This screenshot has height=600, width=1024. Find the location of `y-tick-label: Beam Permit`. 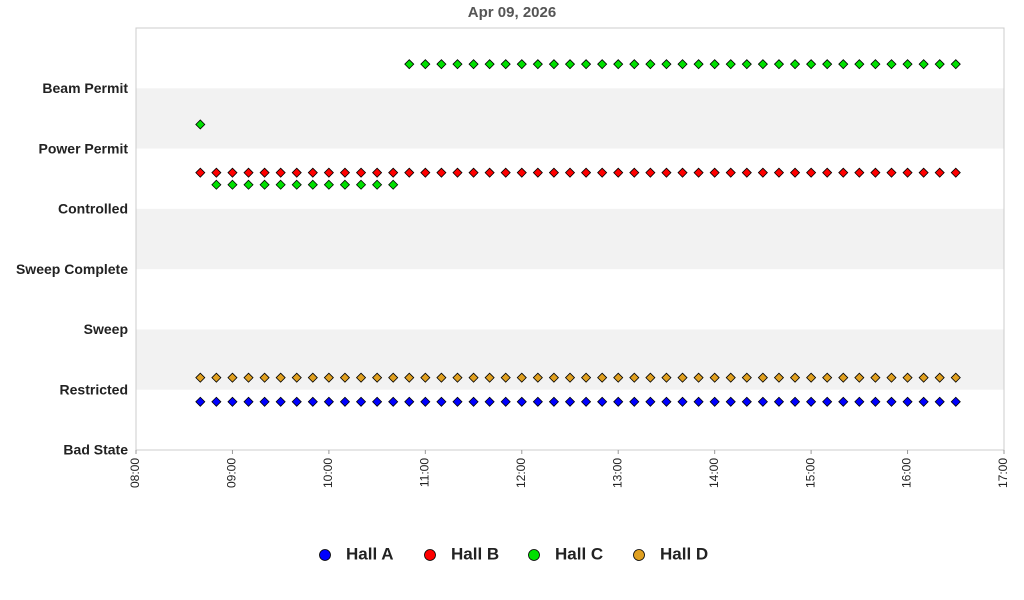

y-tick-label: Beam Permit is located at coordinates (85, 88).